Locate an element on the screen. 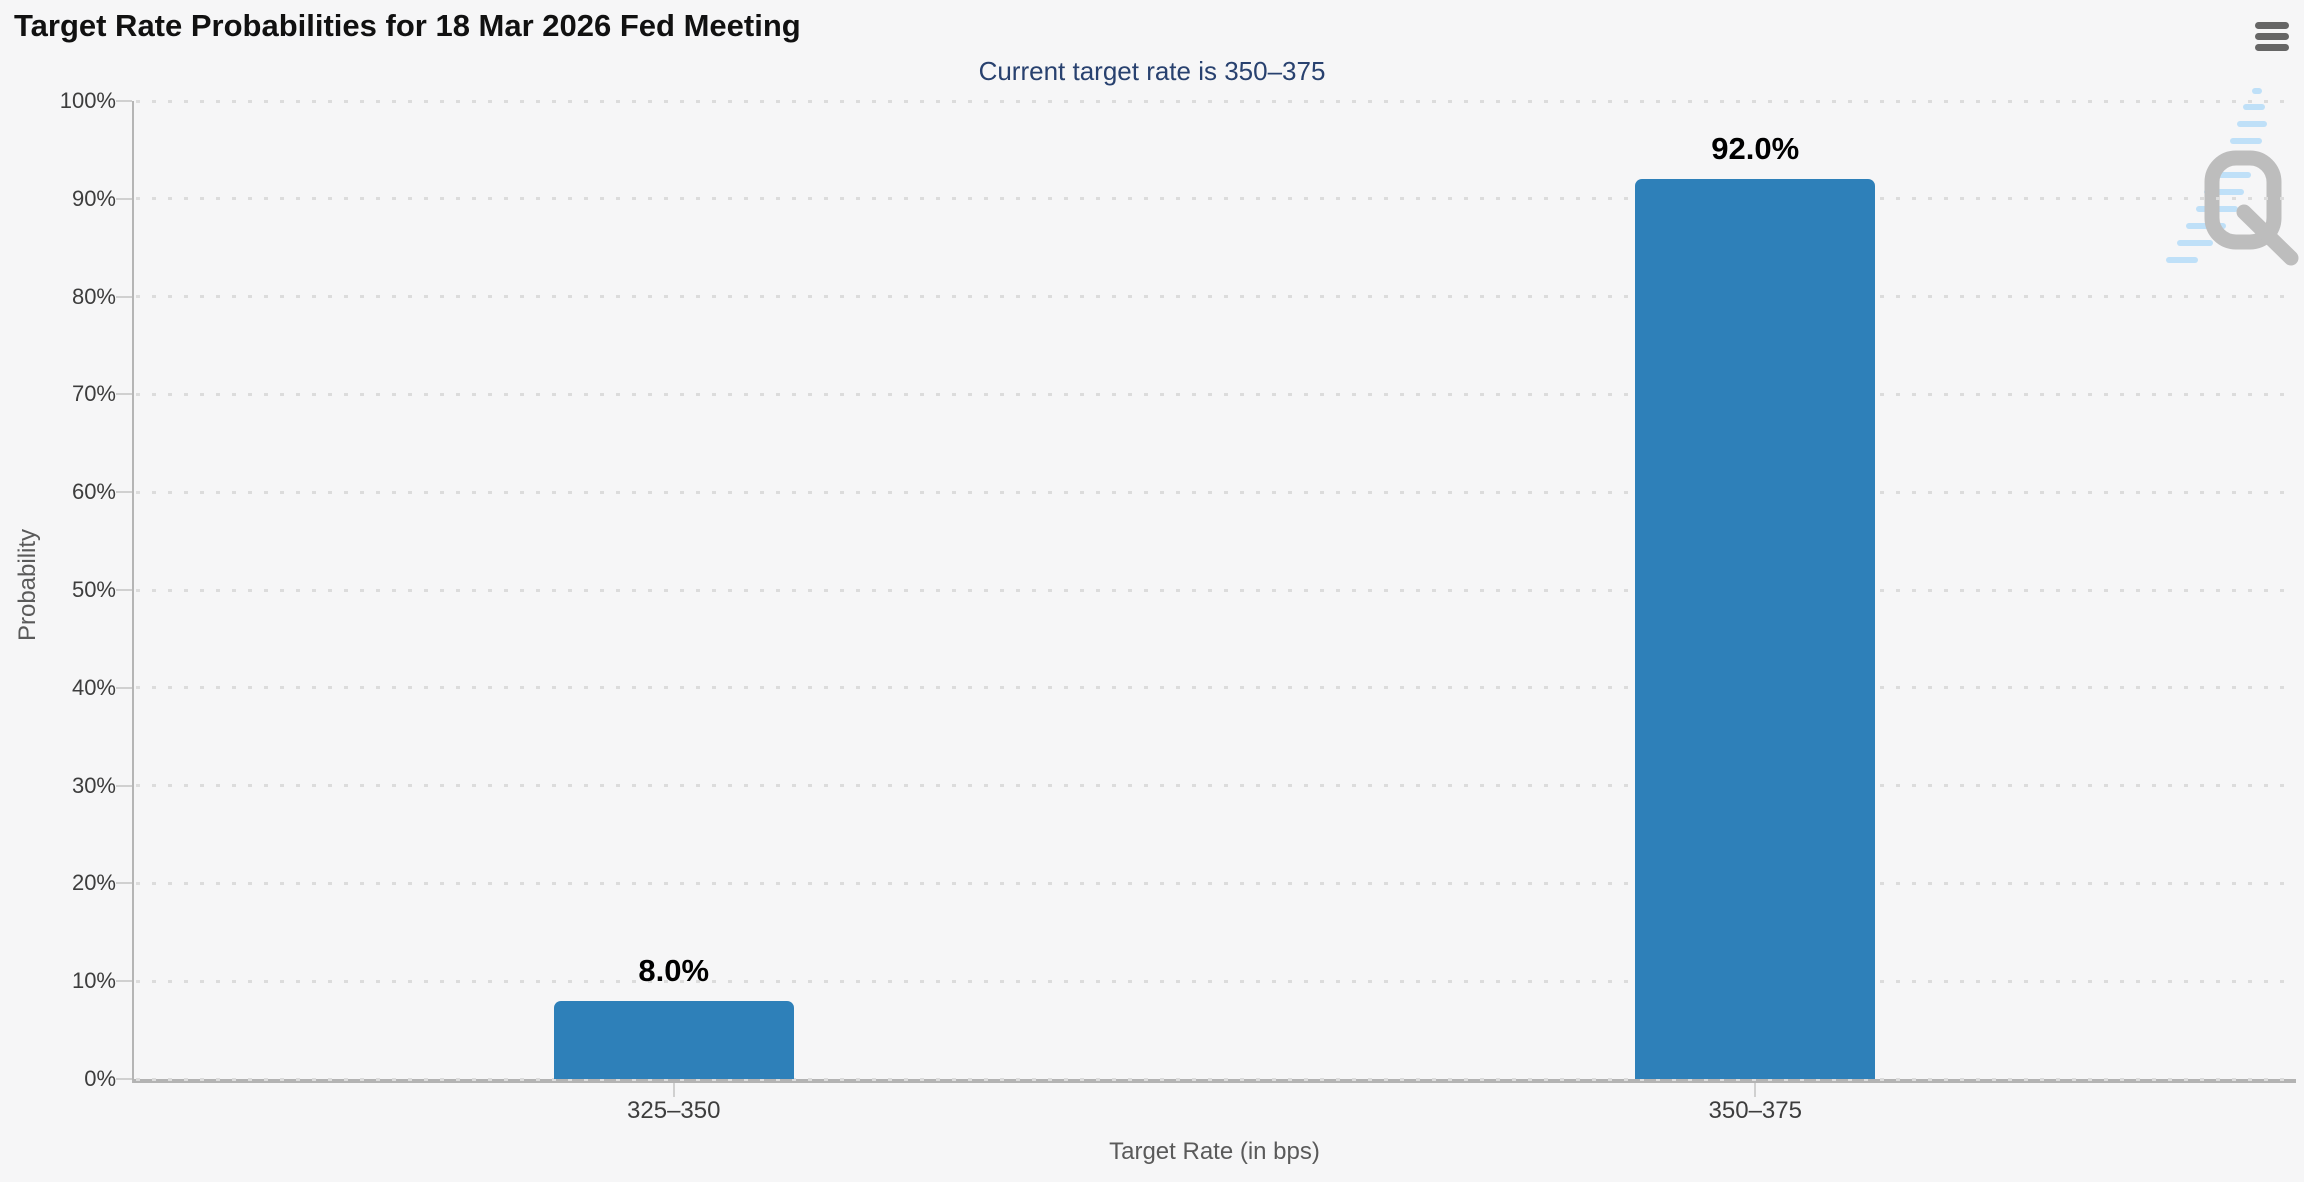 Image resolution: width=2304 pixels, height=1182 pixels. y-axis-tick-label: 100% is located at coordinates (87, 100).